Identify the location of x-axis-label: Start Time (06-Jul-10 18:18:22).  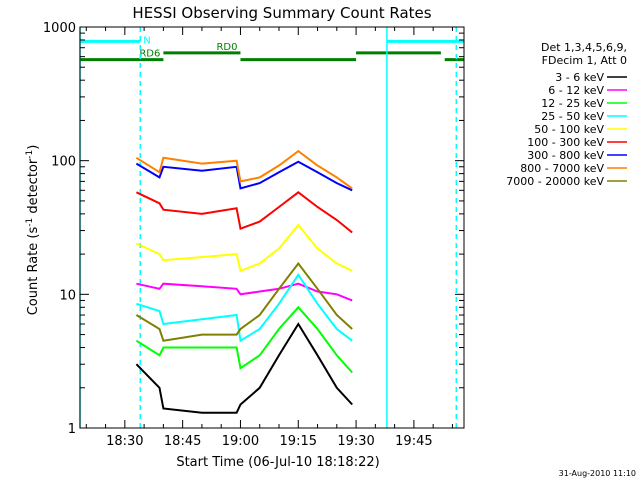
(277, 462).